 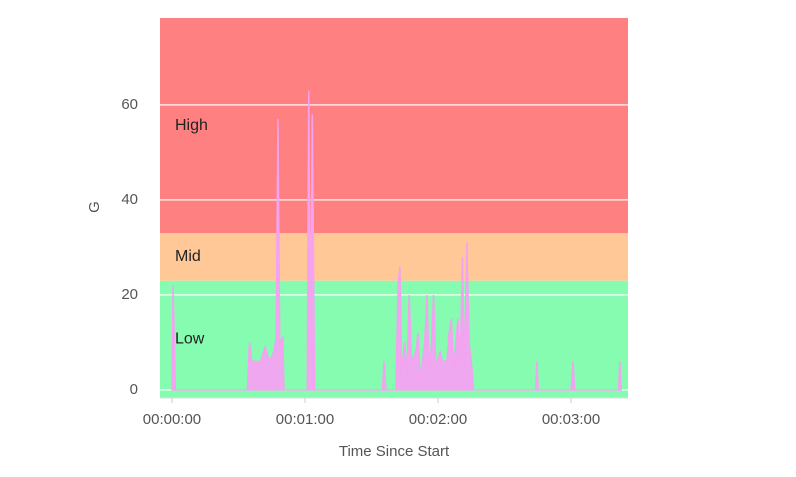 I want to click on band-label: Low, so click(x=190, y=339).